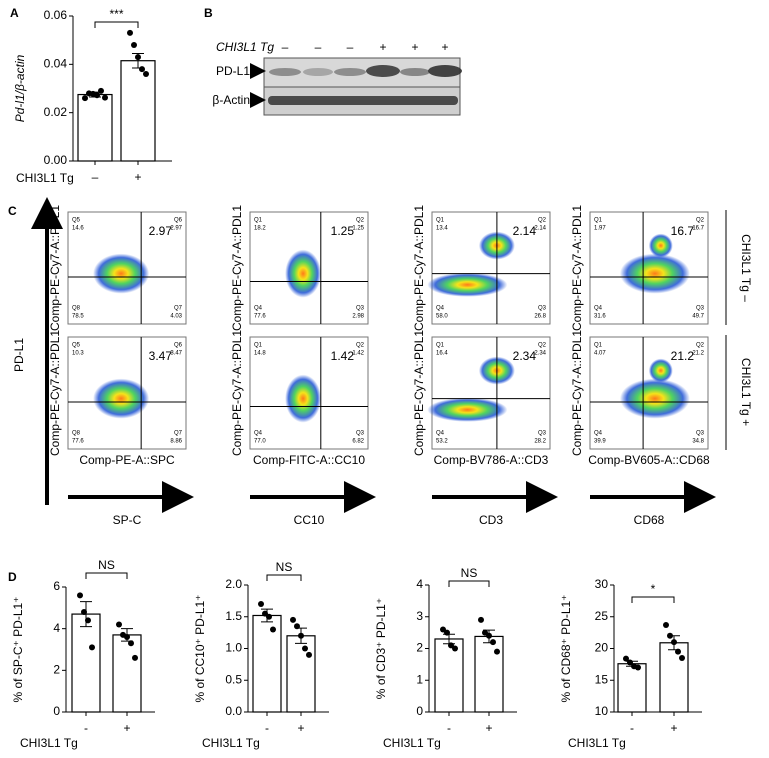 The width and height of the screenshot is (769, 758). Describe the element at coordinates (176, 354) in the screenshot. I see `quadrant-value: 3.47` at that location.